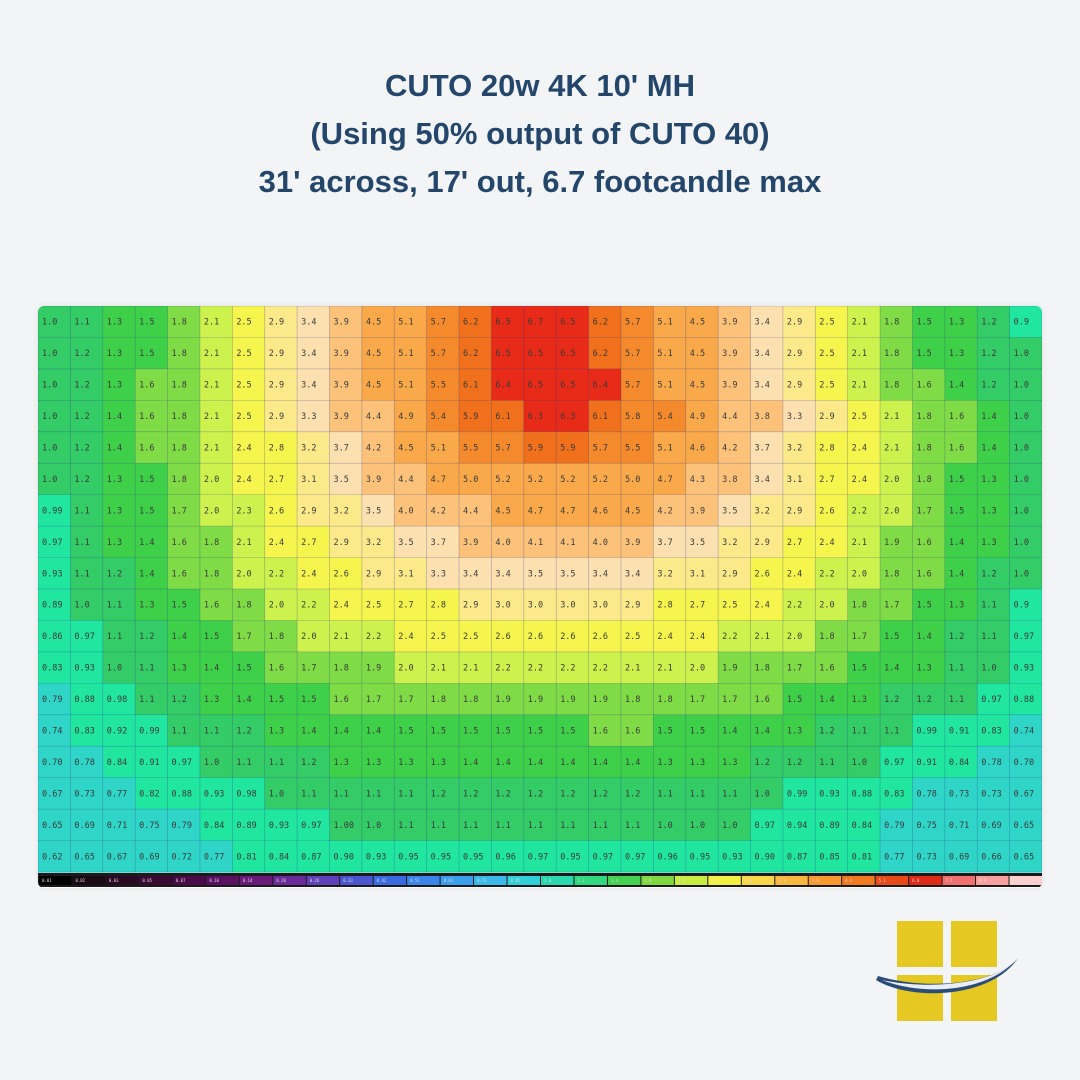 The image size is (1080, 1080). What do you see at coordinates (117, 763) in the screenshot?
I see `cell-value-label: 0.84` at bounding box center [117, 763].